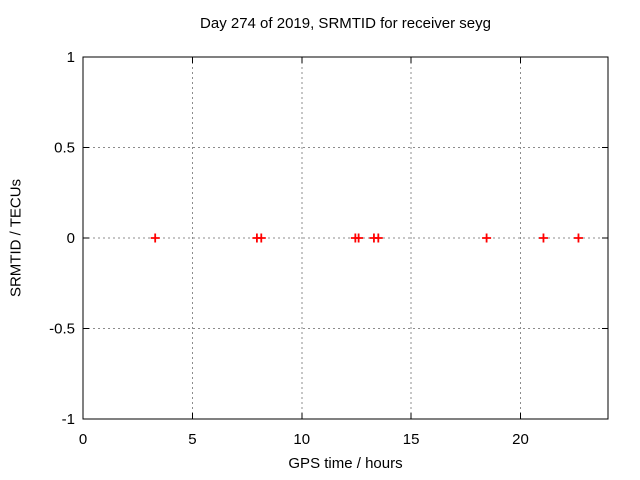  I want to click on x-tick-label: 15, so click(411, 439).